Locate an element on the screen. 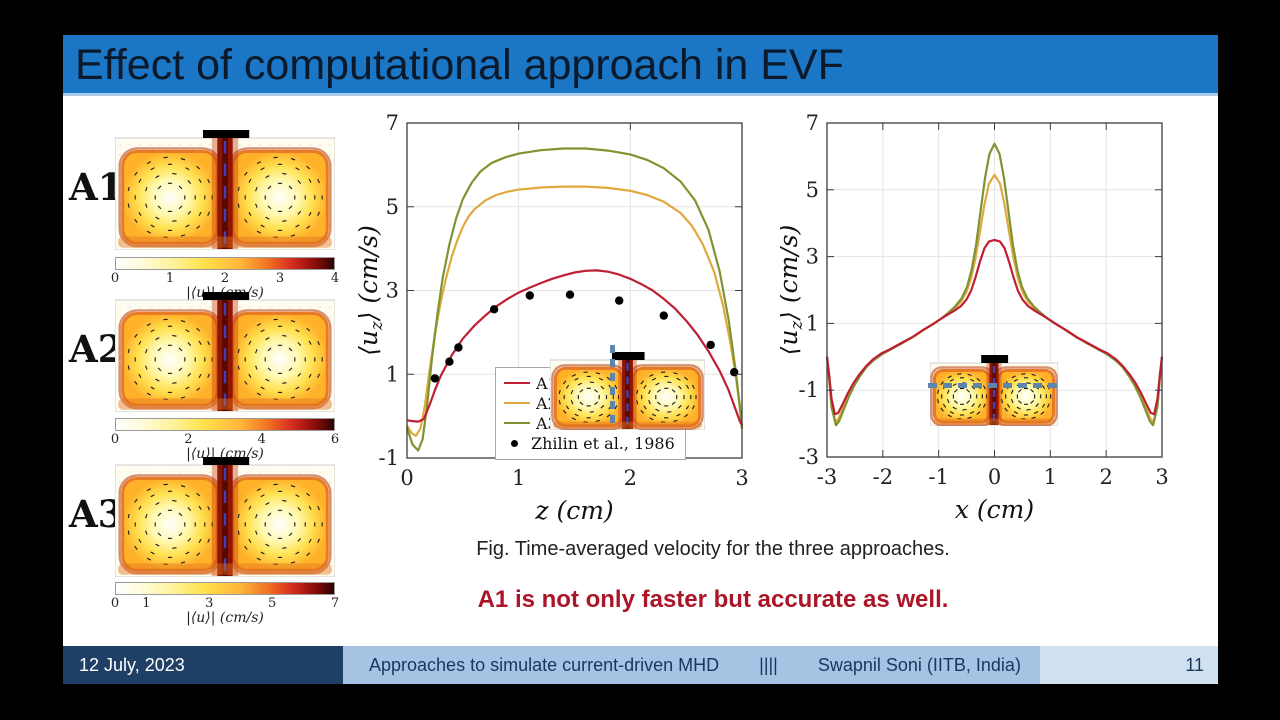  x-axis-label: x (cm) is located at coordinates (994, 509).